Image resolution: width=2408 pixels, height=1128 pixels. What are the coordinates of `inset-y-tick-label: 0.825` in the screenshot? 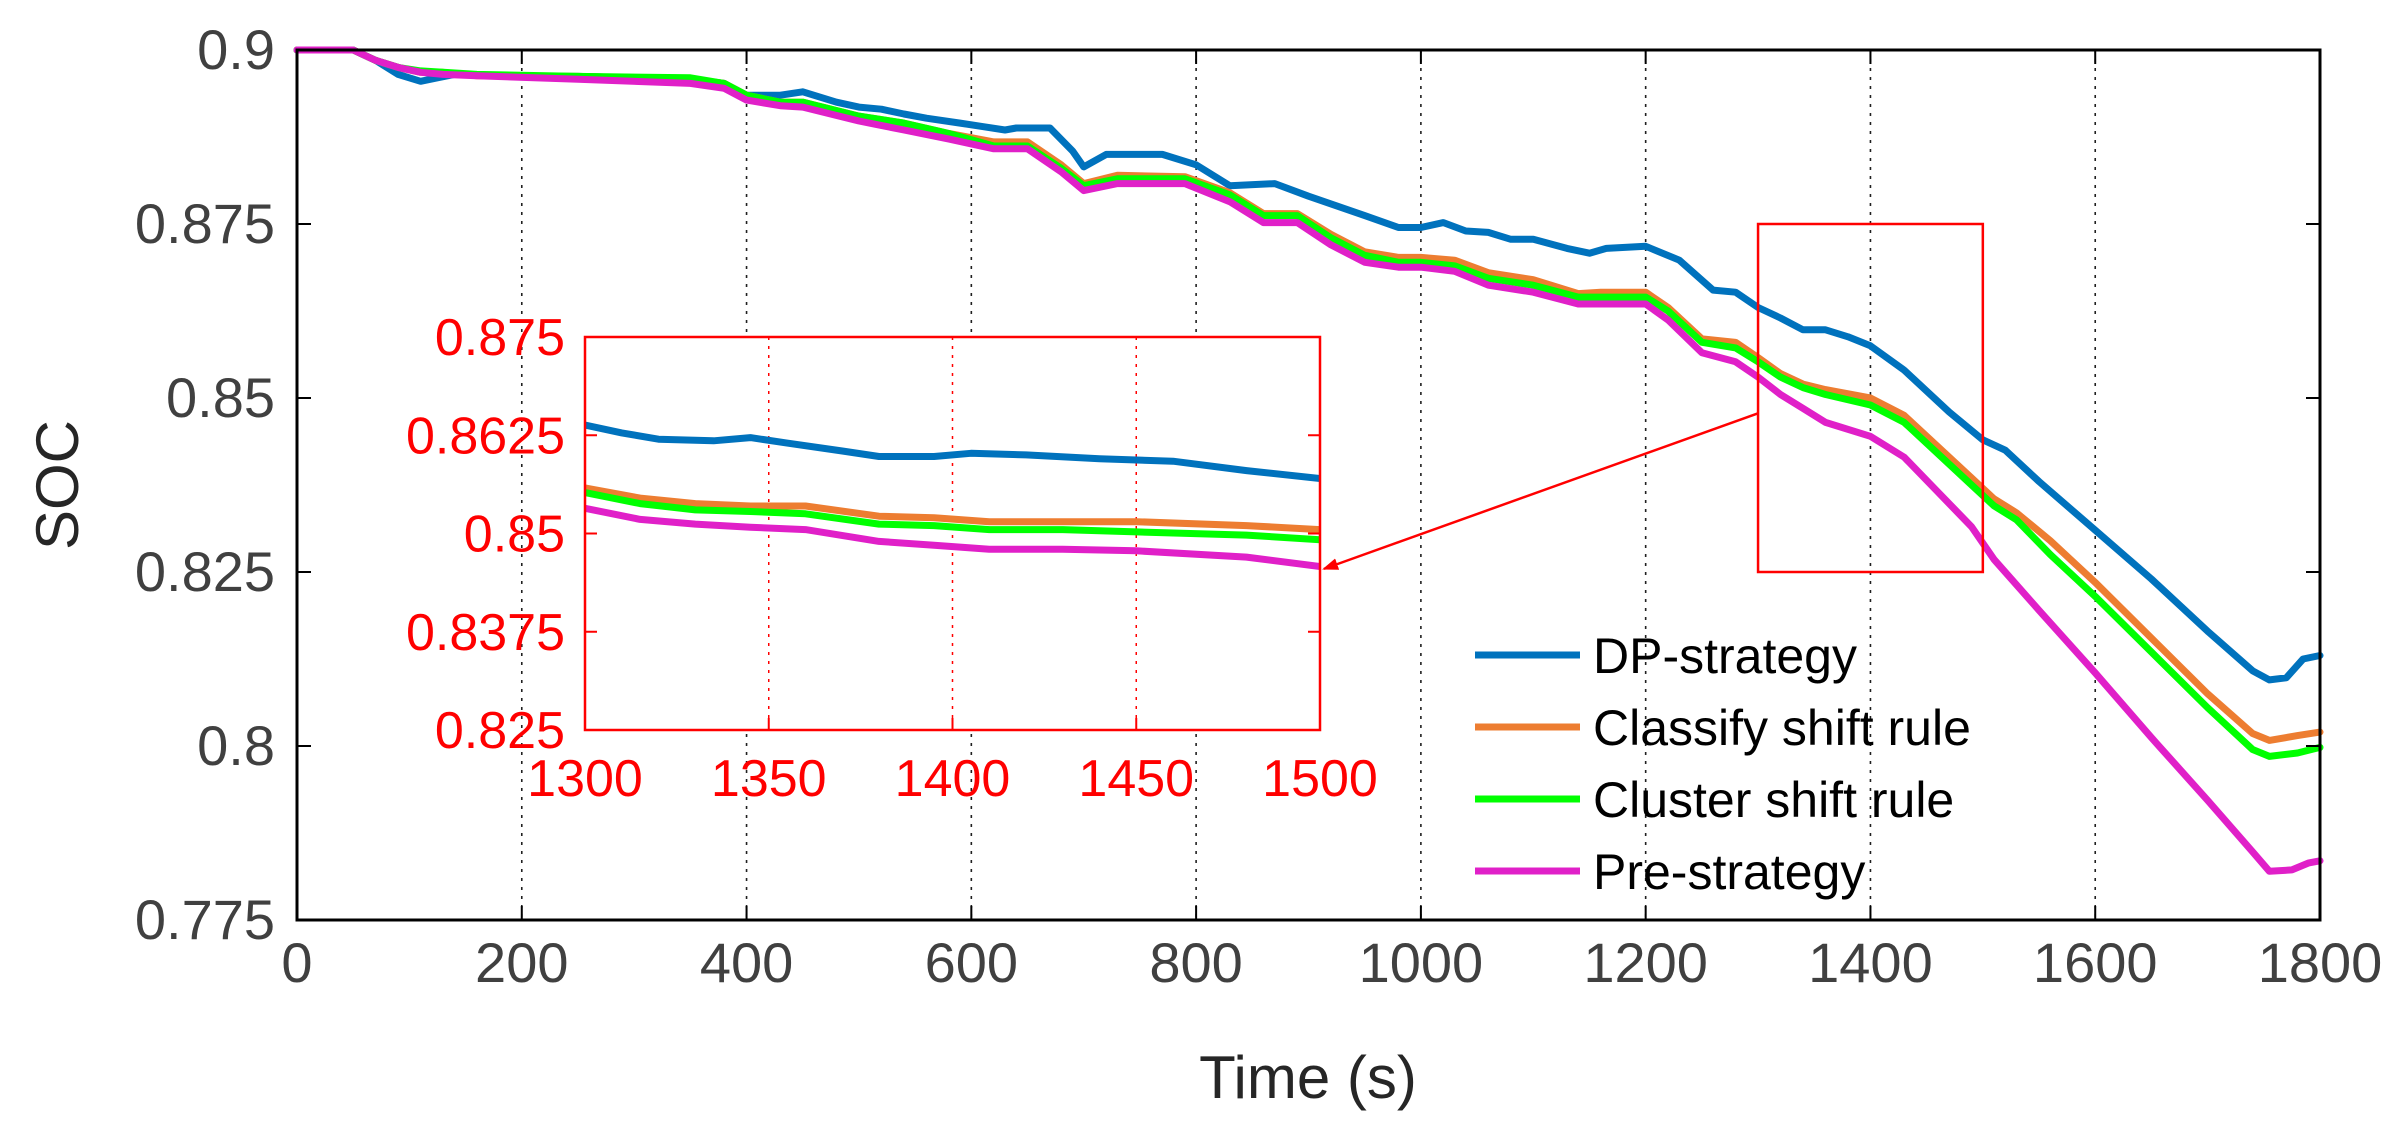 It's located at (500, 731).